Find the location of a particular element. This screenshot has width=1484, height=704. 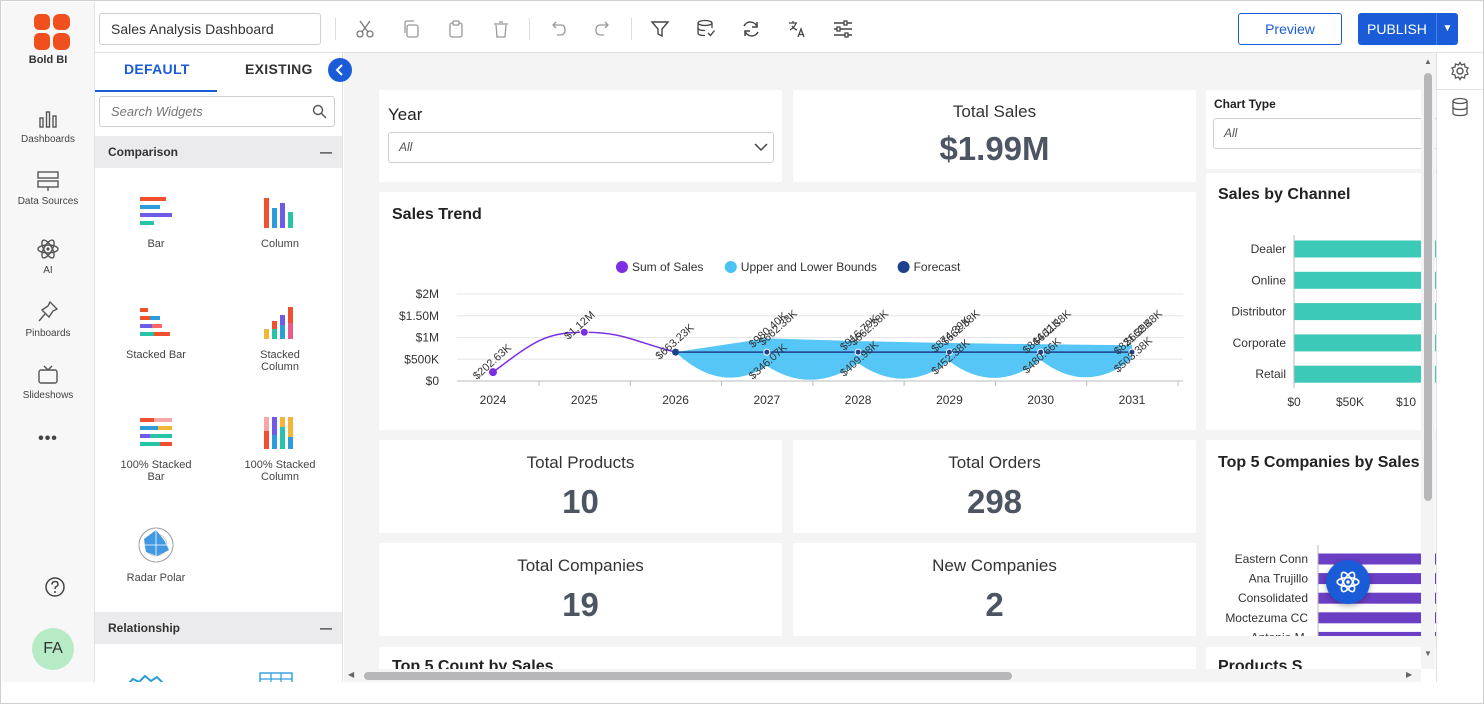

vertical-scroll-thumb is located at coordinates (1428, 287).